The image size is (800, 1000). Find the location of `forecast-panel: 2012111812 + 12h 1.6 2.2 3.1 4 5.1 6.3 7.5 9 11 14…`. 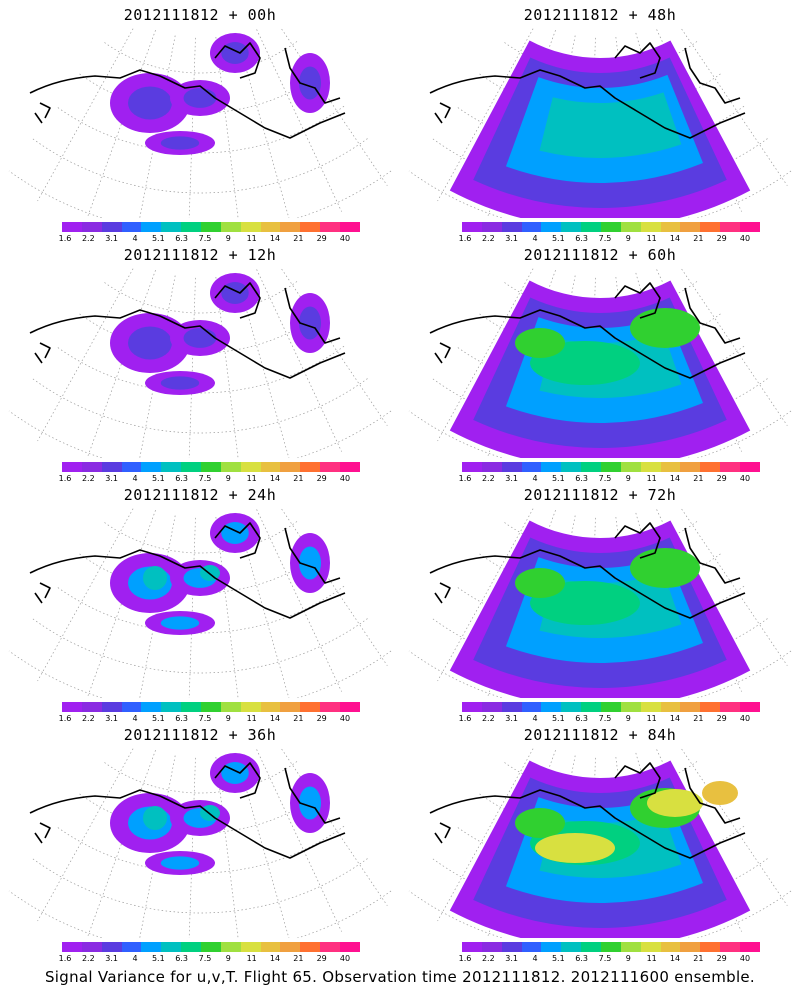

forecast-panel: 2012111812 + 12h 1.6 2.2 3.1 4 5.1 6.3 7.5 9 11 14… is located at coordinates (200, 362).